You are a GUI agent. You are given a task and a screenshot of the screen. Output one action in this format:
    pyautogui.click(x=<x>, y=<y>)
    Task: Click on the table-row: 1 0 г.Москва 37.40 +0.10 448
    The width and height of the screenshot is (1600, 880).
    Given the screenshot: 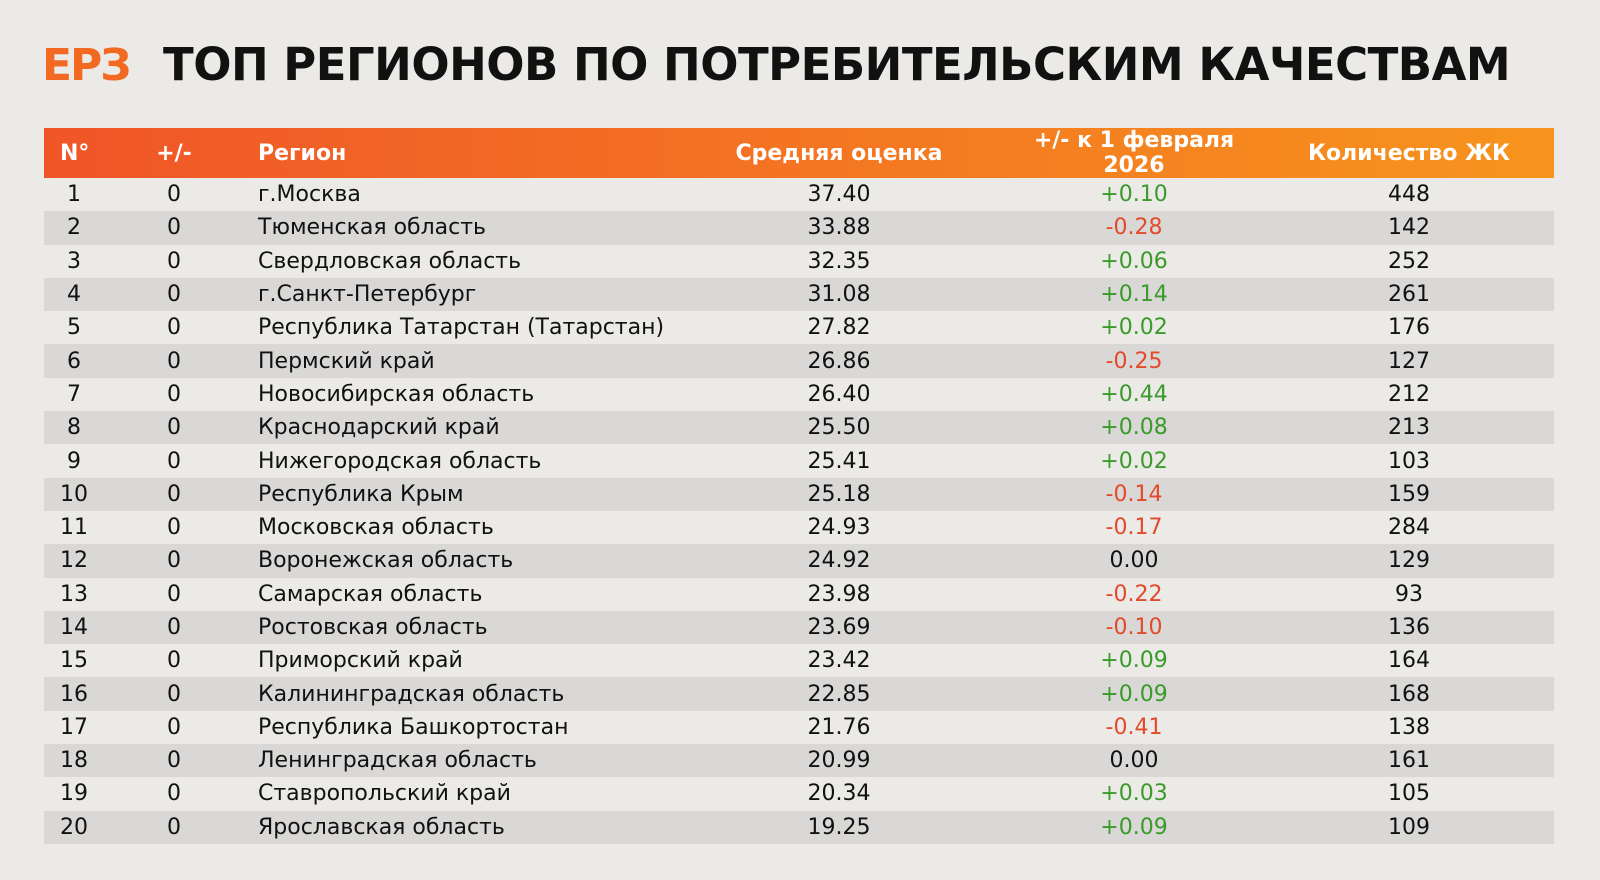 What is the action you would take?
    pyautogui.click(x=799, y=194)
    